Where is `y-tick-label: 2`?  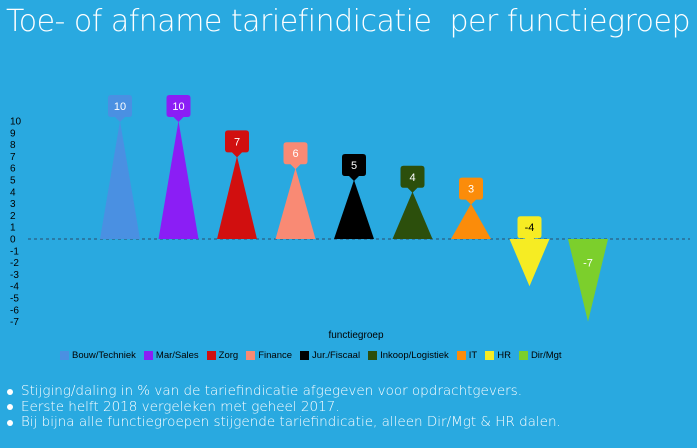
y-tick-label: 2 is located at coordinates (13, 216).